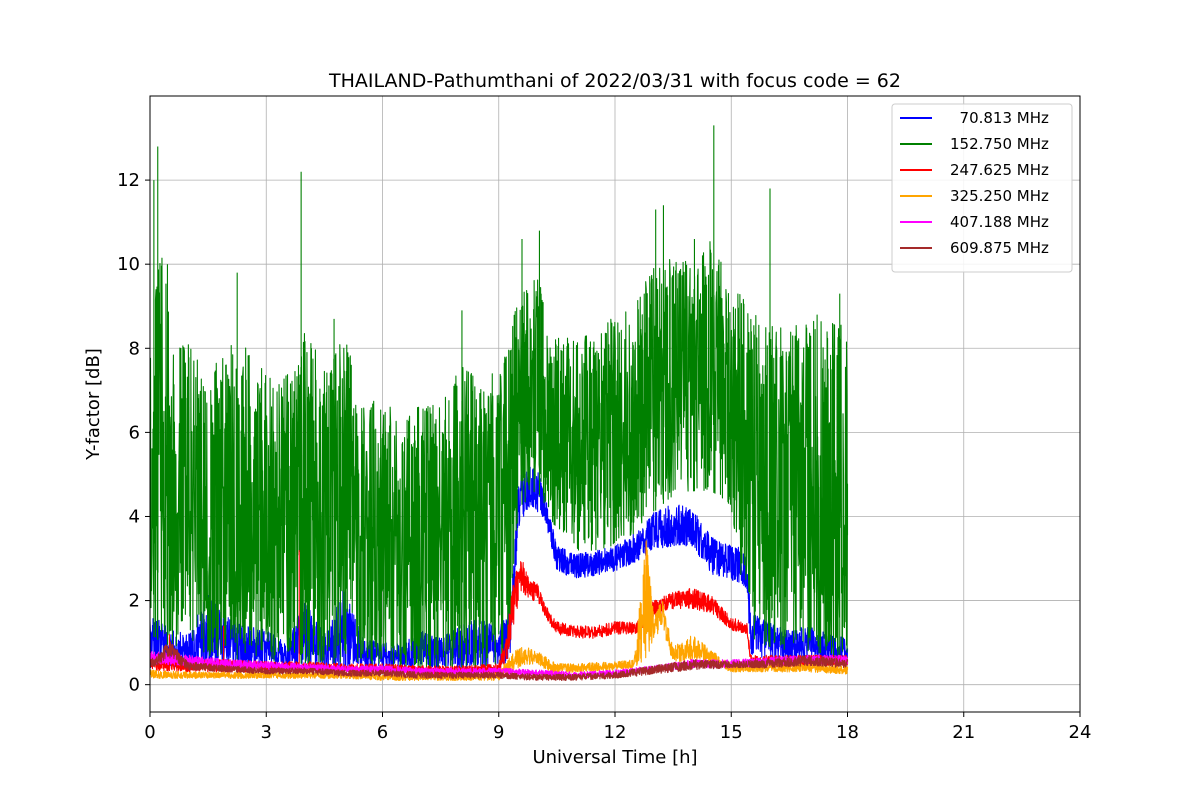 Image resolution: width=1200 pixels, height=800 pixels. I want to click on x-tick-label: 12, so click(615, 732).